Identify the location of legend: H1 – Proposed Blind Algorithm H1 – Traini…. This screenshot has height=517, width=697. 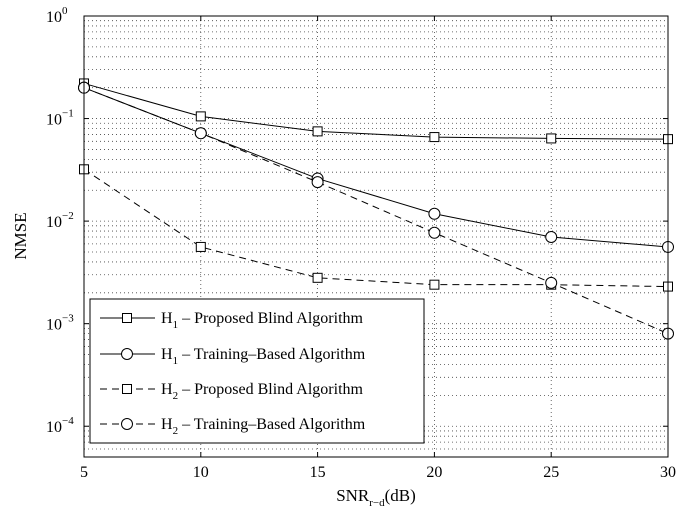
(257, 371).